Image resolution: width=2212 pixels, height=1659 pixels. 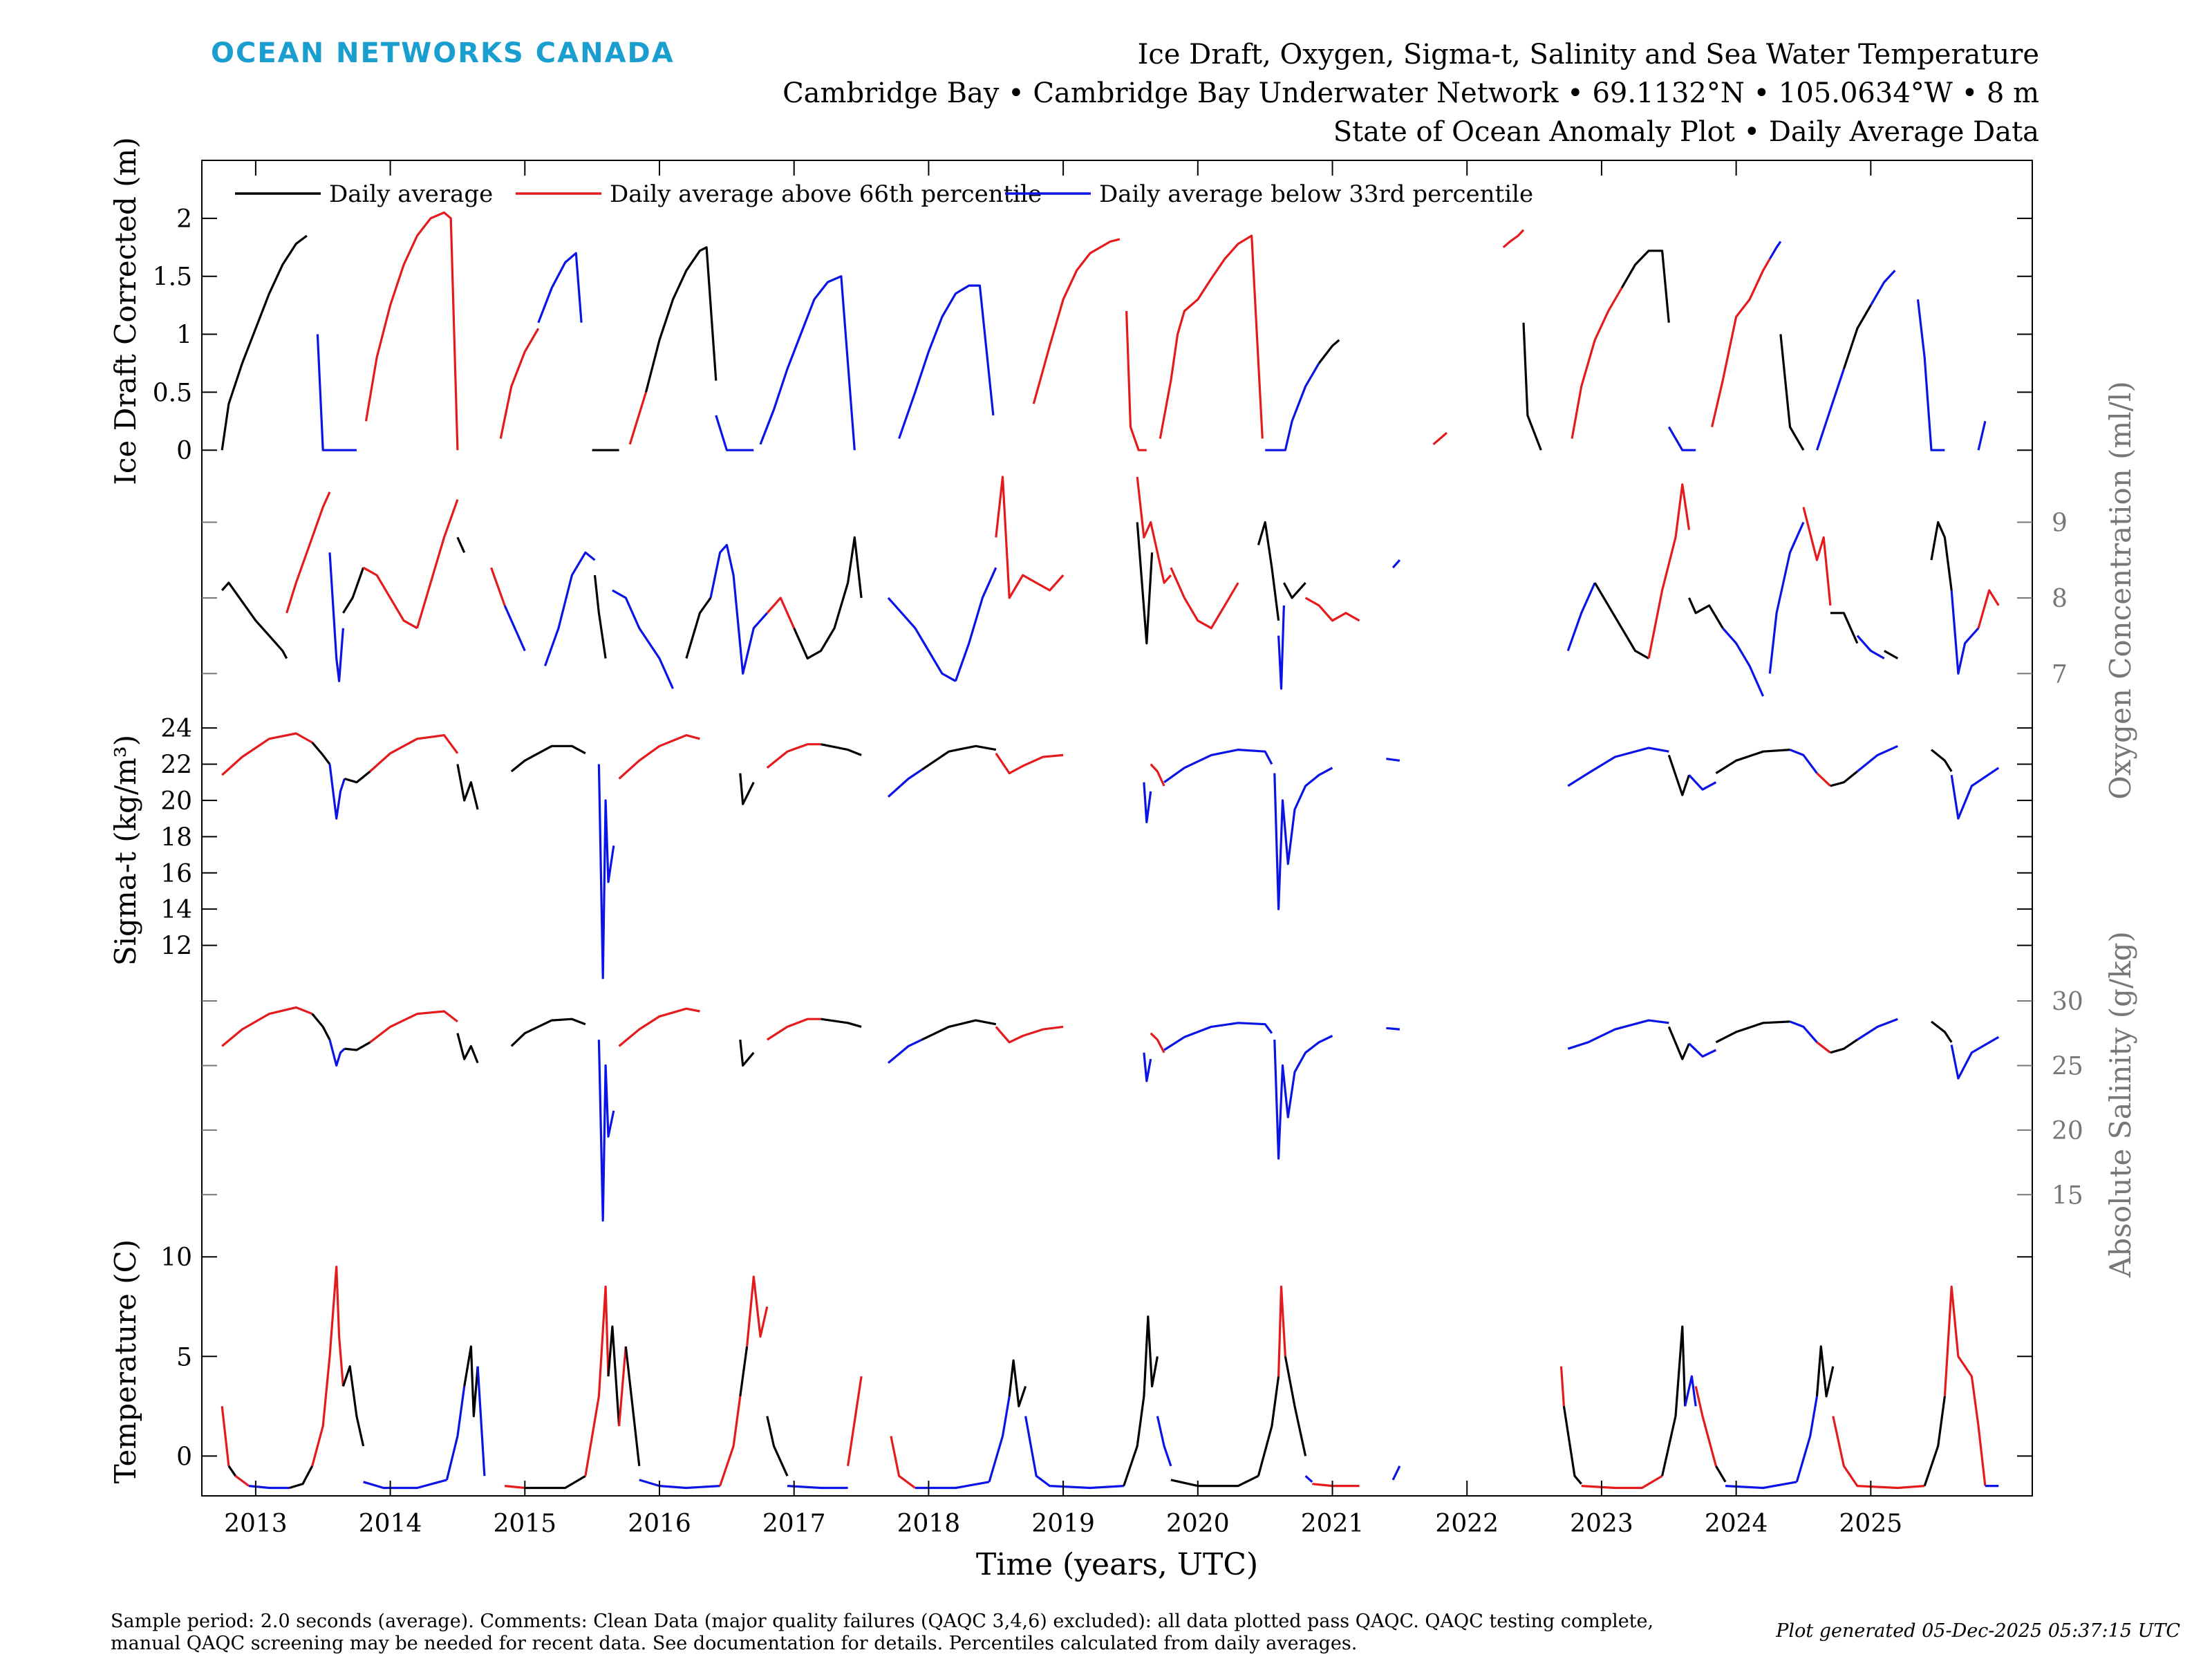 What do you see at coordinates (1070, 1364) in the screenshot?
I see `panel-temperature: 0 5 10 Temperature (C)` at bounding box center [1070, 1364].